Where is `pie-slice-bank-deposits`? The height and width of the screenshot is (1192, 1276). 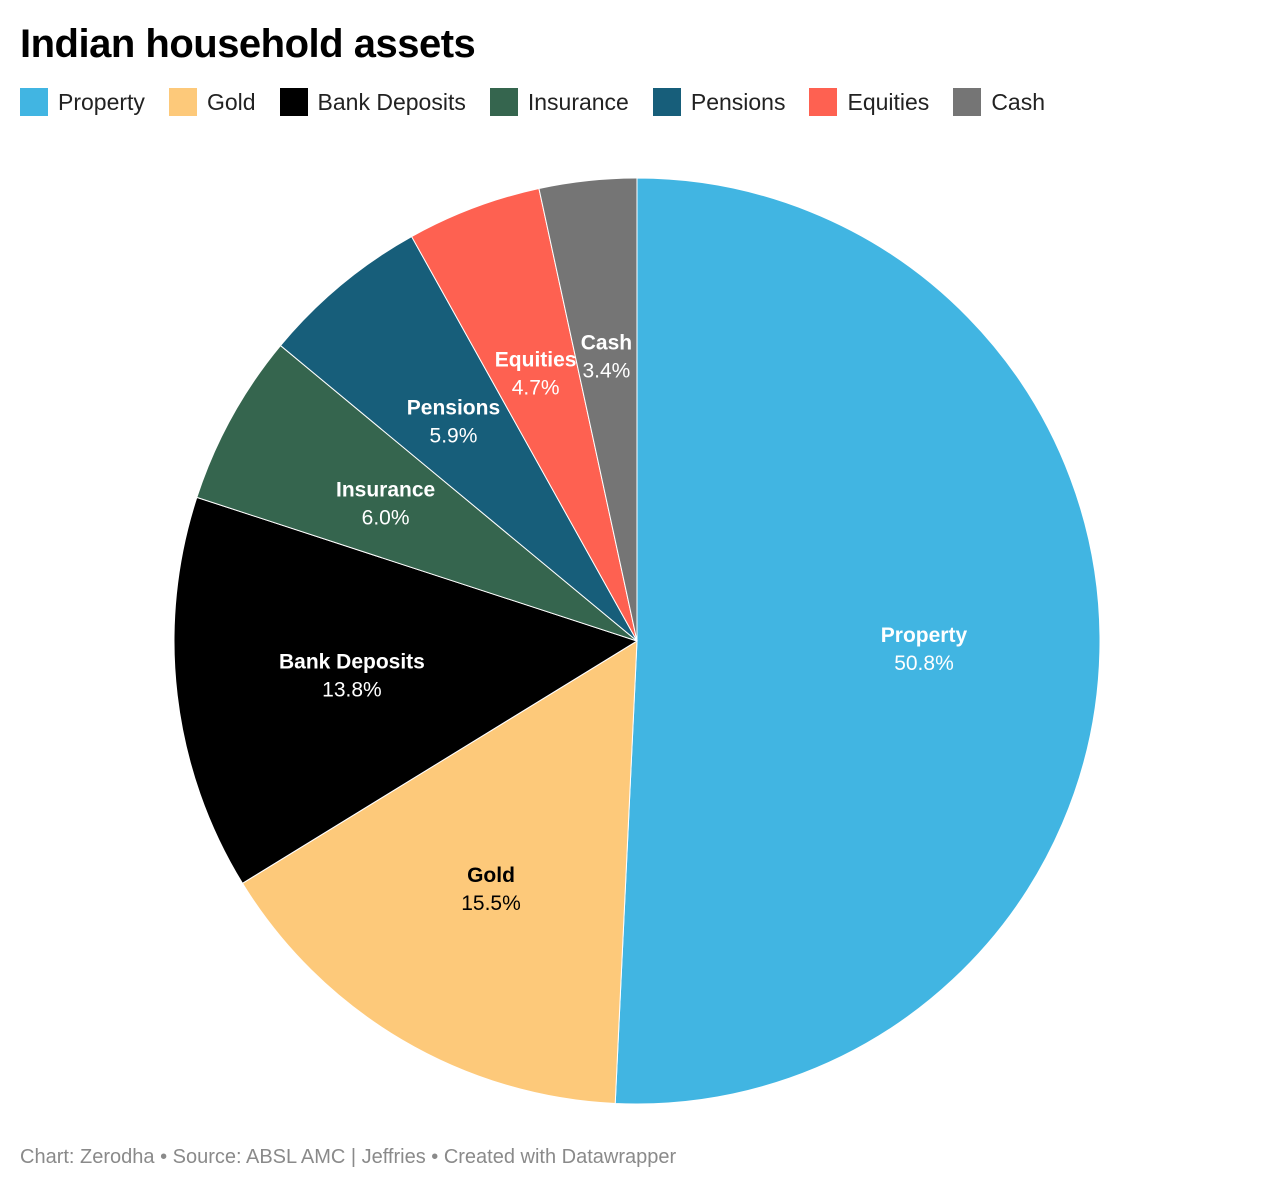
pie-slice-bank-deposits is located at coordinates (406, 690).